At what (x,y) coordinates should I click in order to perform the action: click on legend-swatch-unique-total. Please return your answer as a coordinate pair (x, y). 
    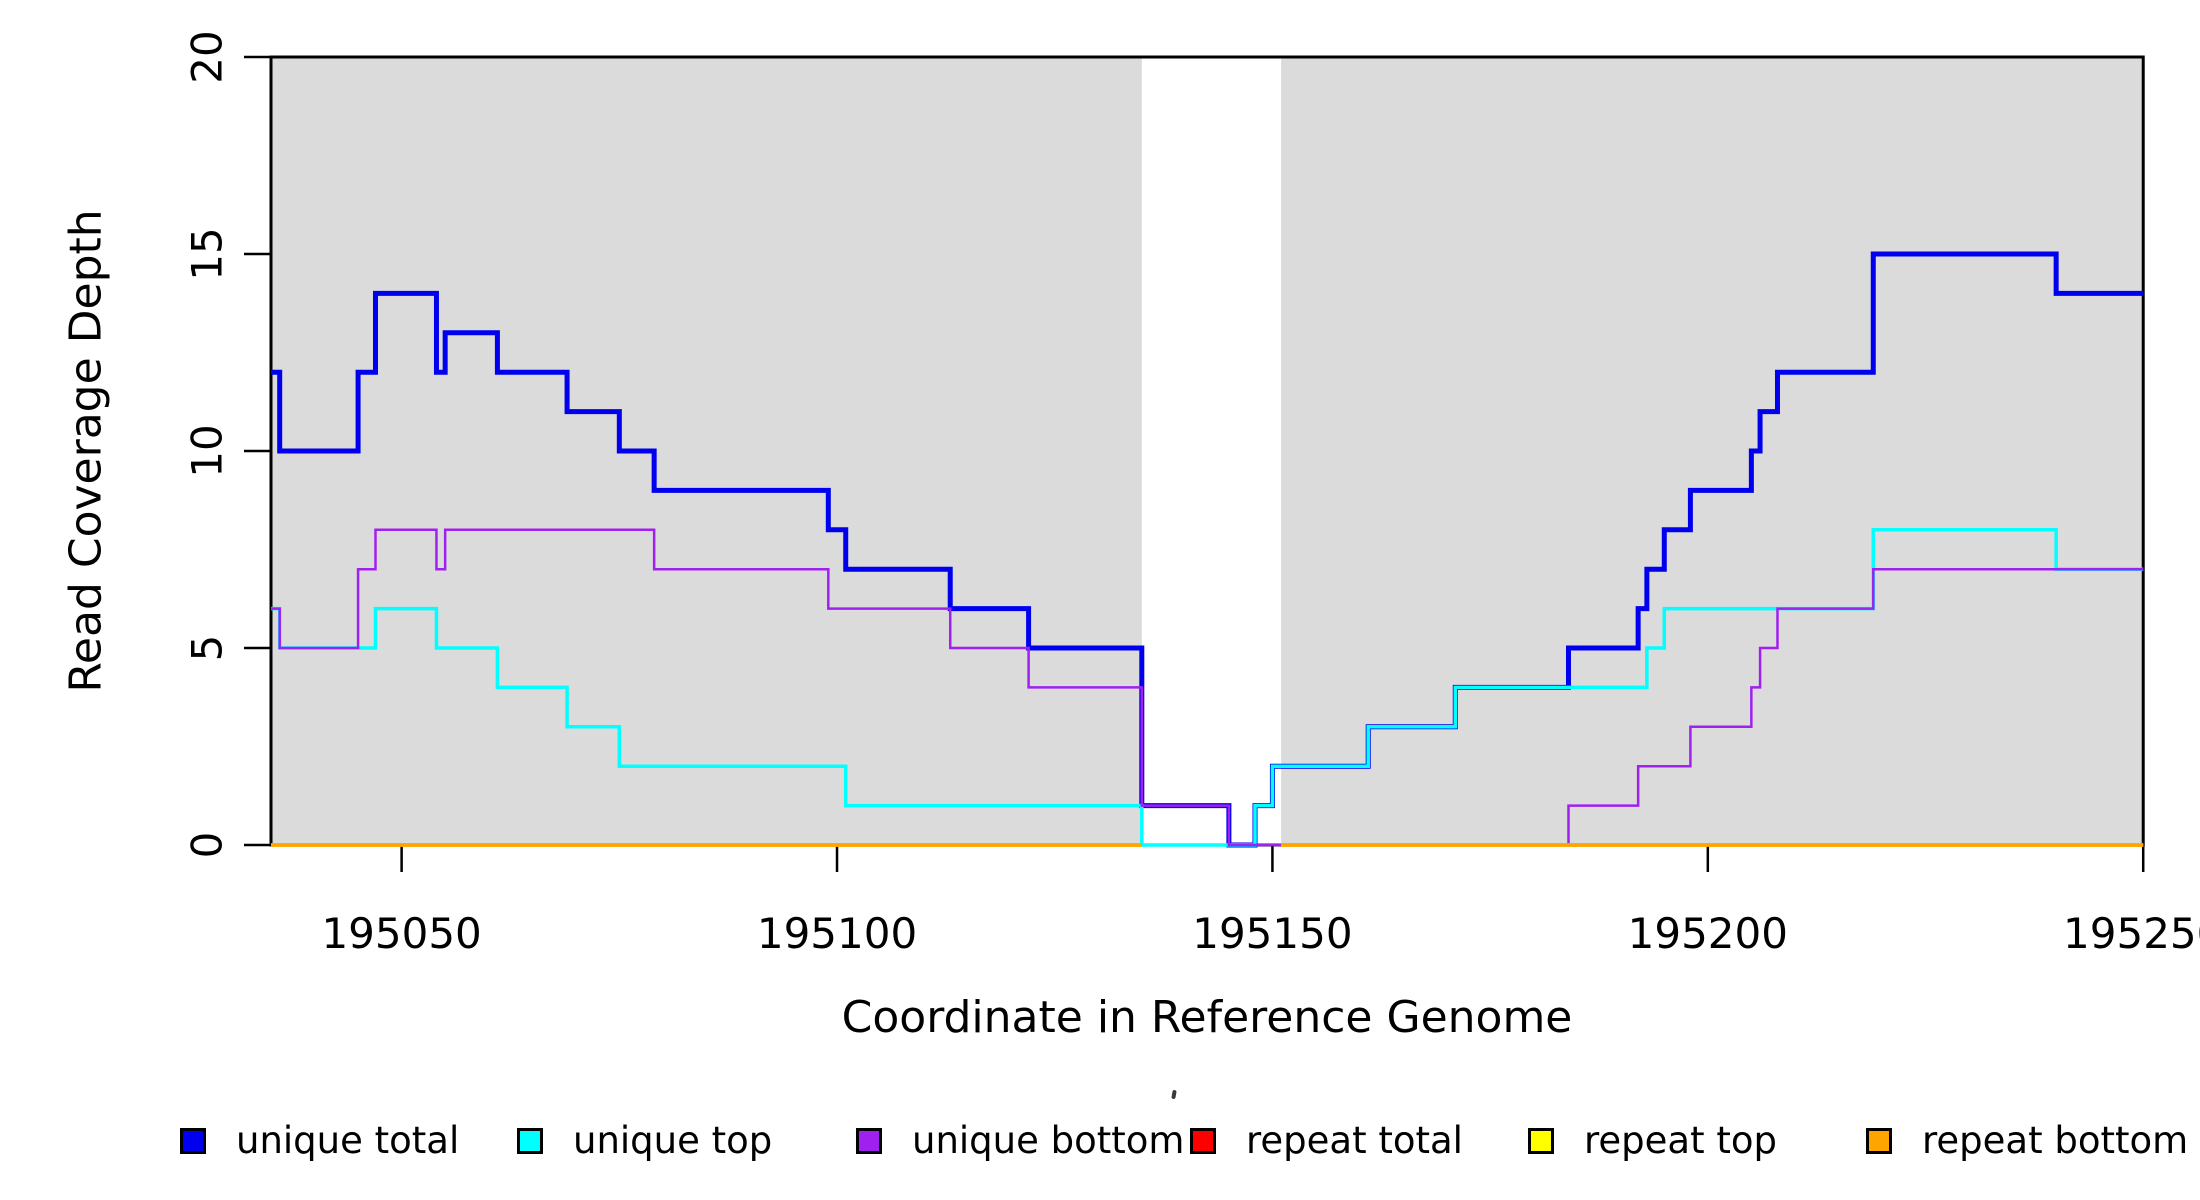
    Looking at the image, I should click on (193, 1140).